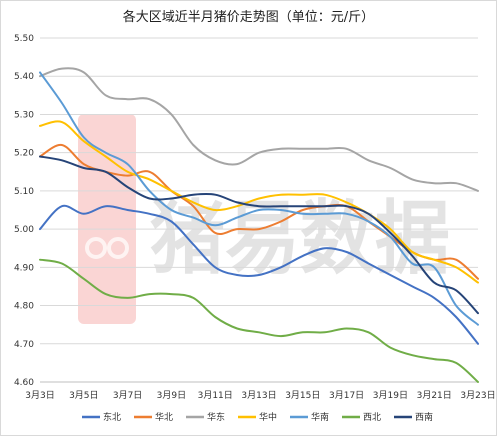  What do you see at coordinates (127, 395) in the screenshot?
I see `x-tick-label: 3月7日` at bounding box center [127, 395].